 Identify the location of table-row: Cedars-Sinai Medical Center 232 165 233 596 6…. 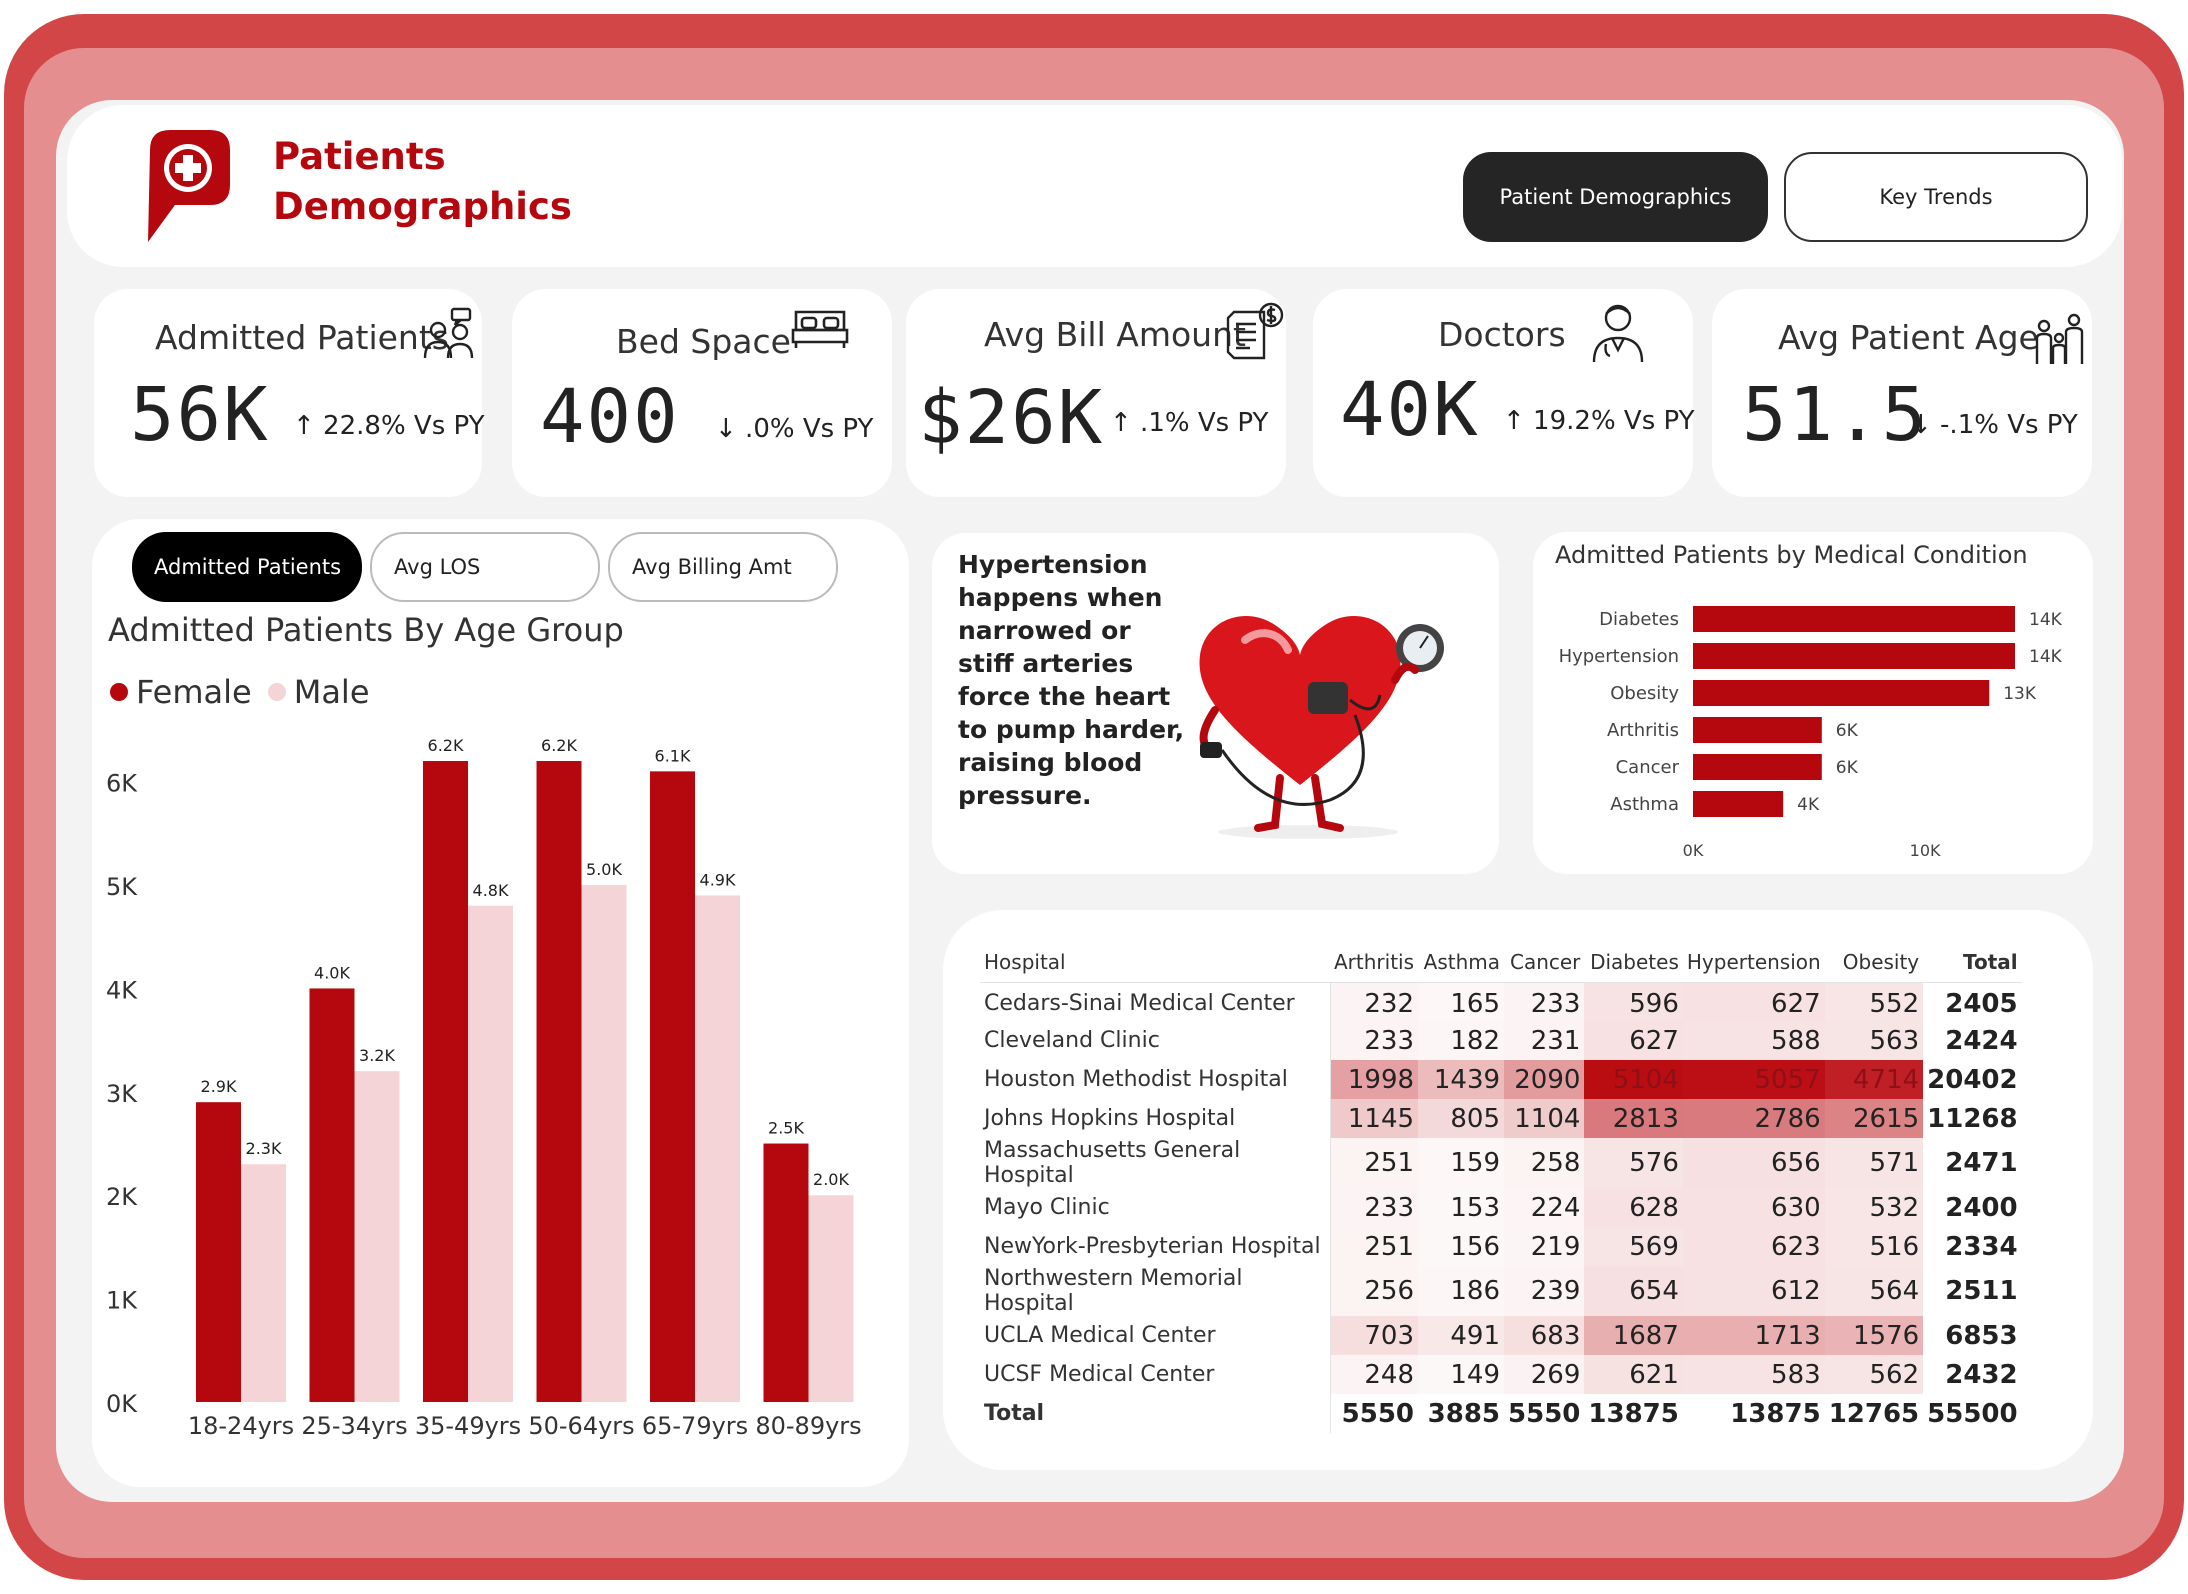
(1501, 1001).